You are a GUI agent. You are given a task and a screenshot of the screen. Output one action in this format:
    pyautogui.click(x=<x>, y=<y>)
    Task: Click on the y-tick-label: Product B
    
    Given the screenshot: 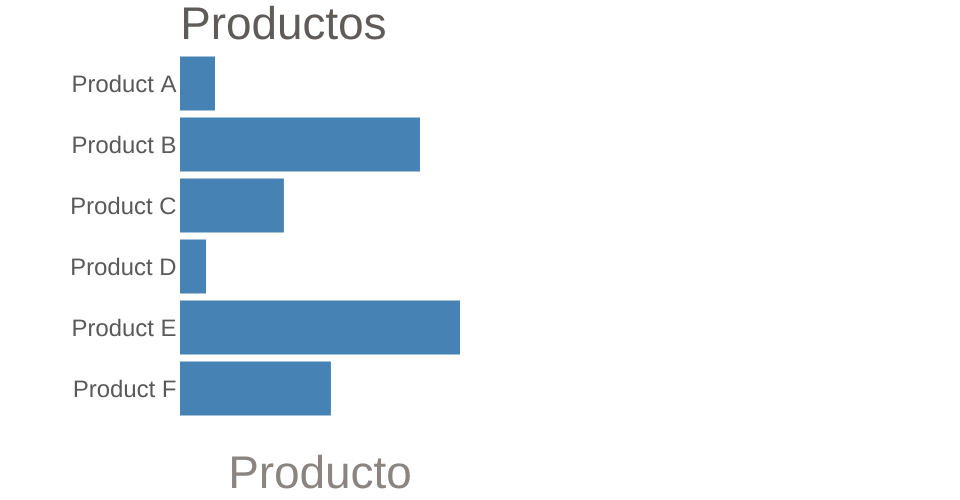 What is the action you would take?
    pyautogui.click(x=124, y=145)
    